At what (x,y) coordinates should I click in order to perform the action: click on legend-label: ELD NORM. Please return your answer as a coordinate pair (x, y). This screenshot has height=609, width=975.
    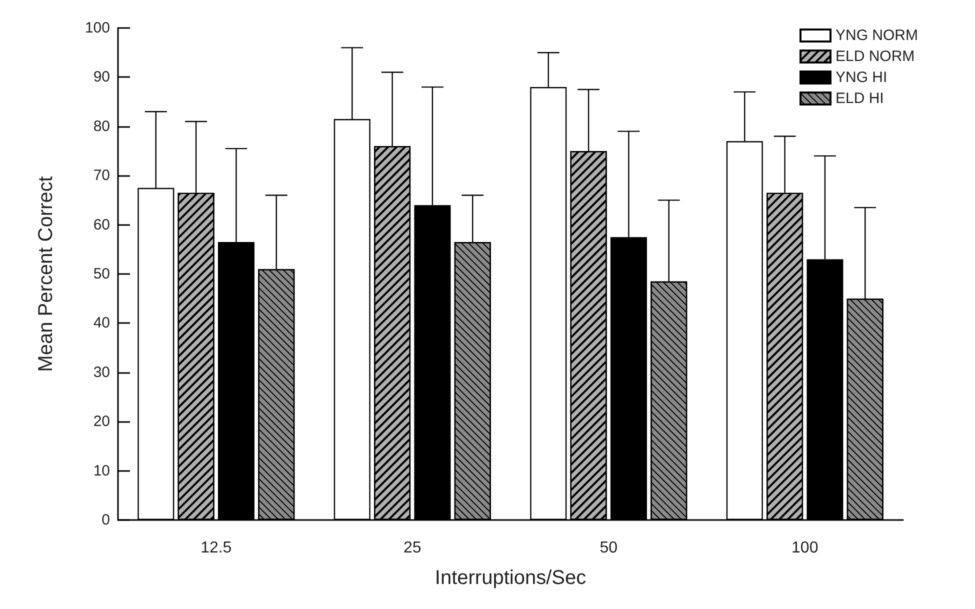
    Looking at the image, I should click on (875, 56).